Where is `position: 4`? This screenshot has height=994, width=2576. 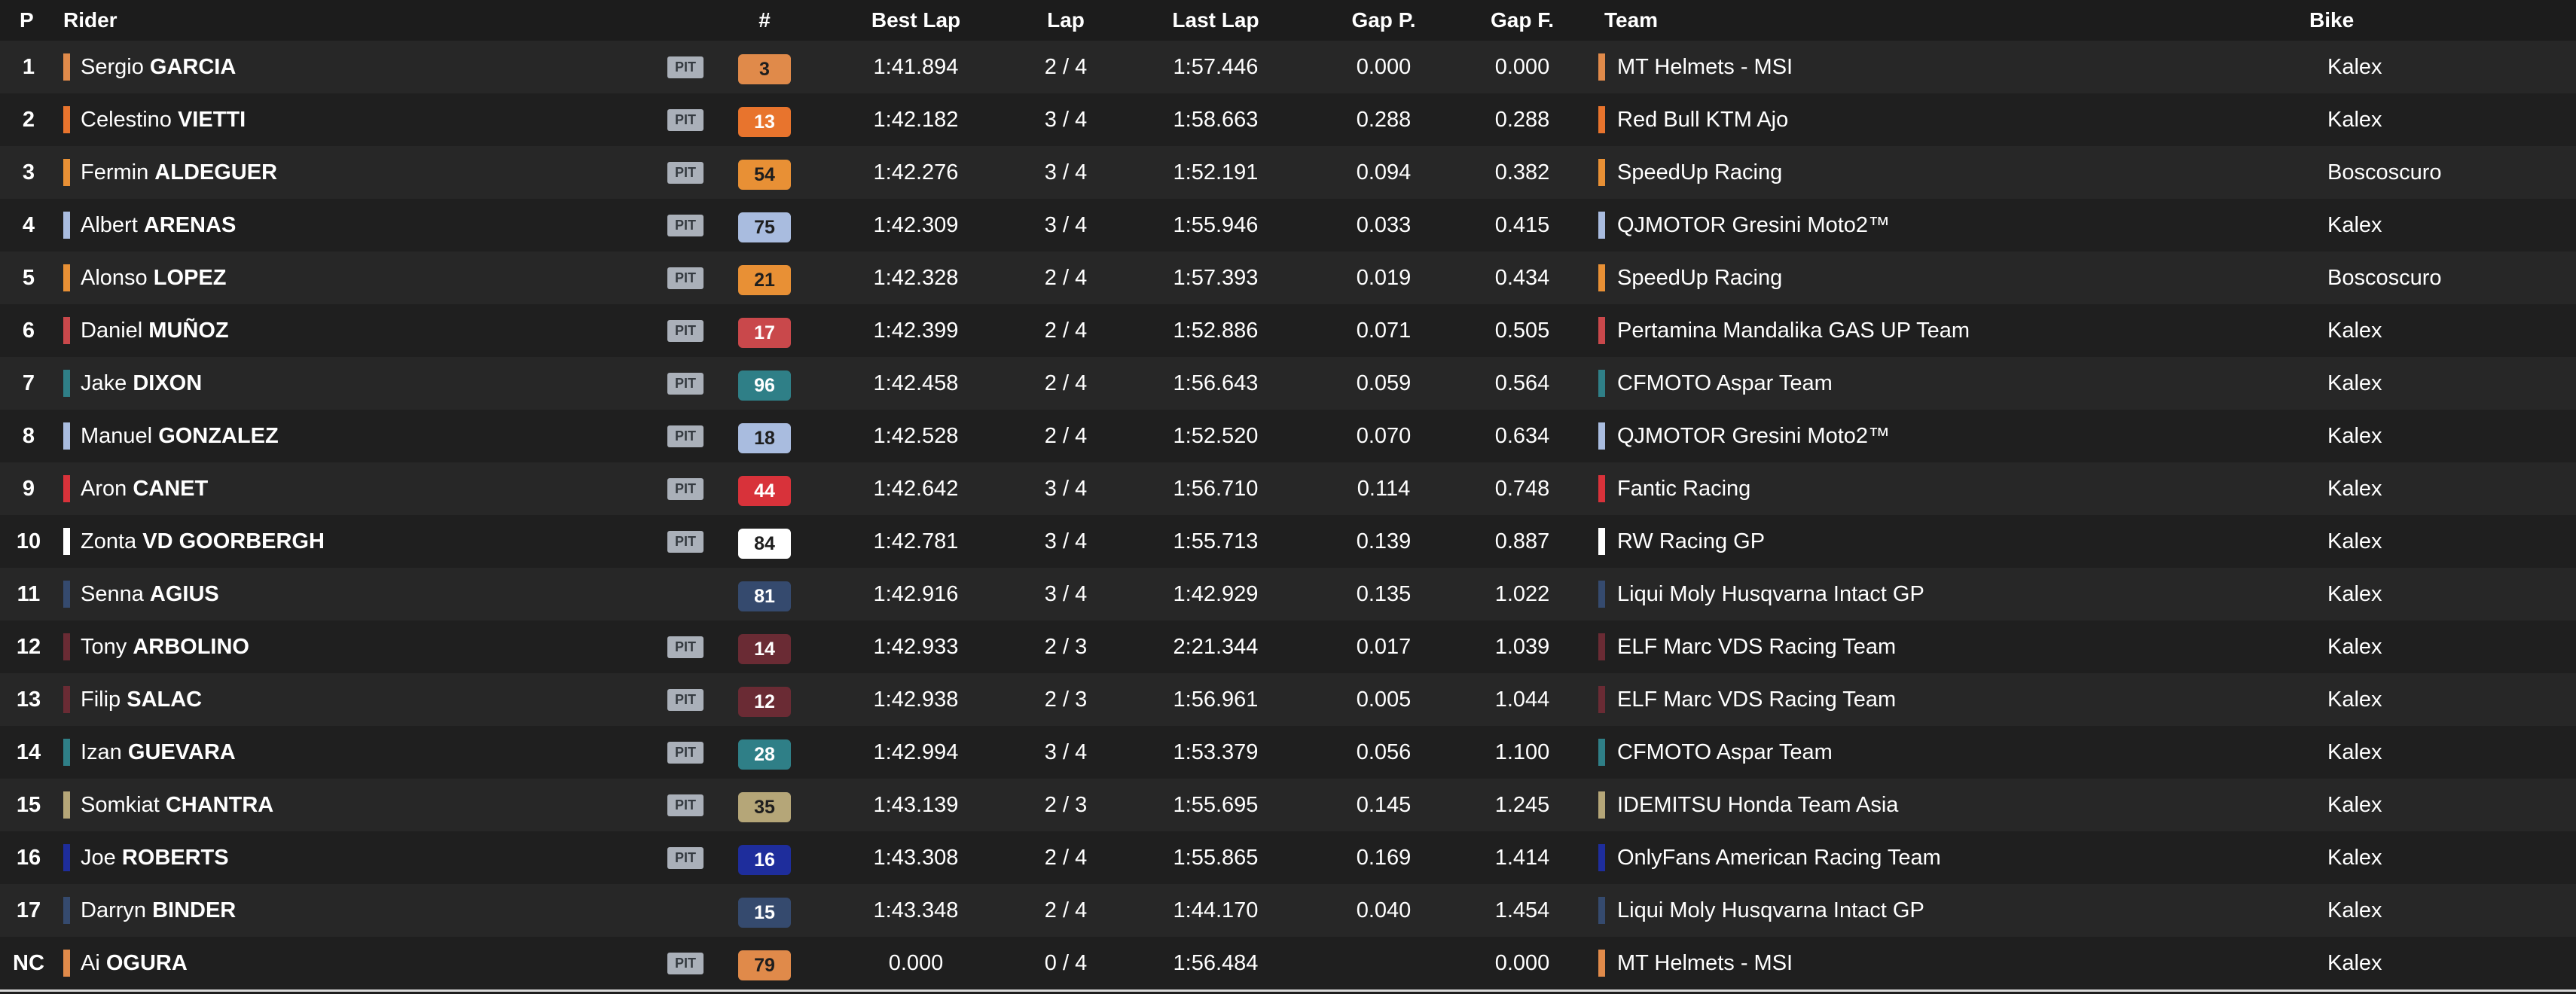
position: 4 is located at coordinates (29, 225).